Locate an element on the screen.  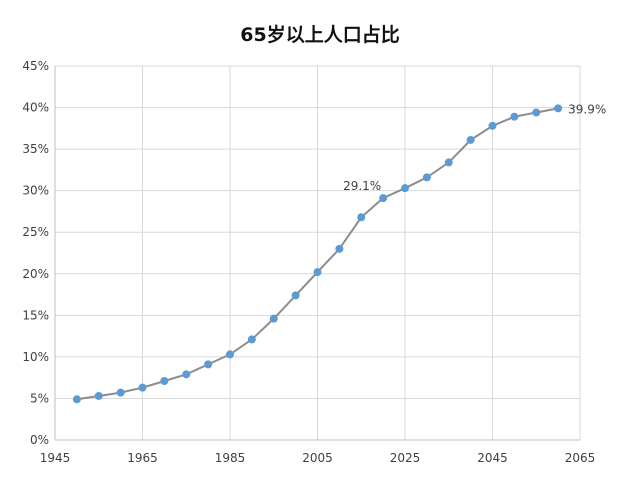
data-label: 29.1% is located at coordinates (362, 186).